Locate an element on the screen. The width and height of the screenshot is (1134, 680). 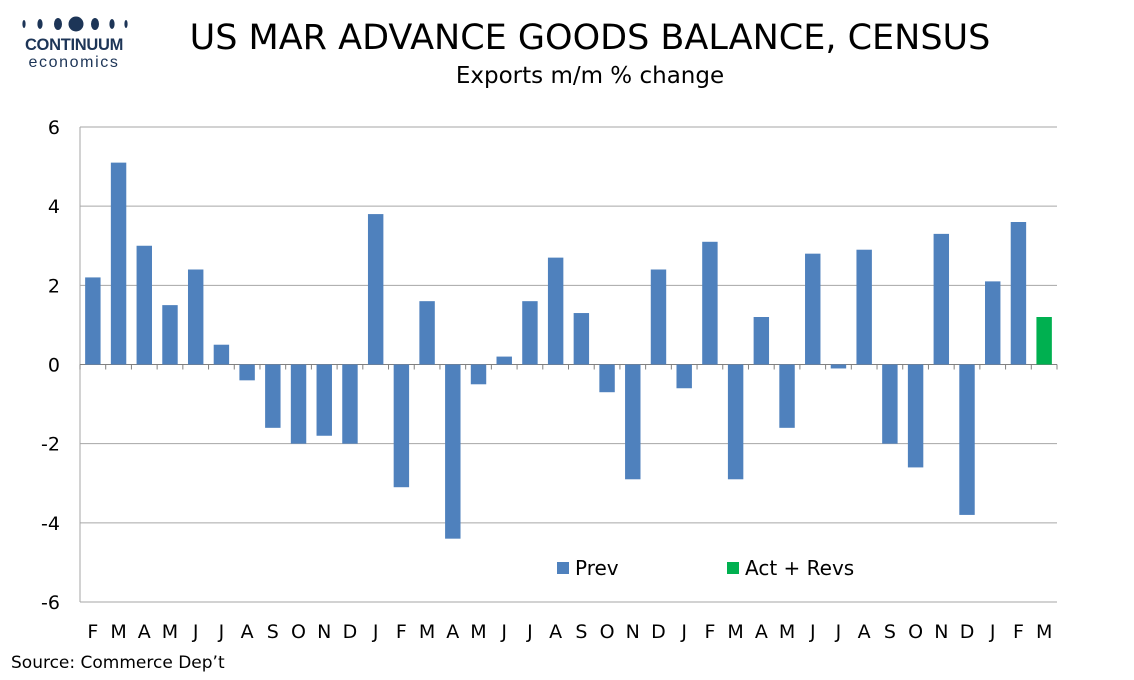
y-tick-label: -2 is located at coordinates (50, 445).